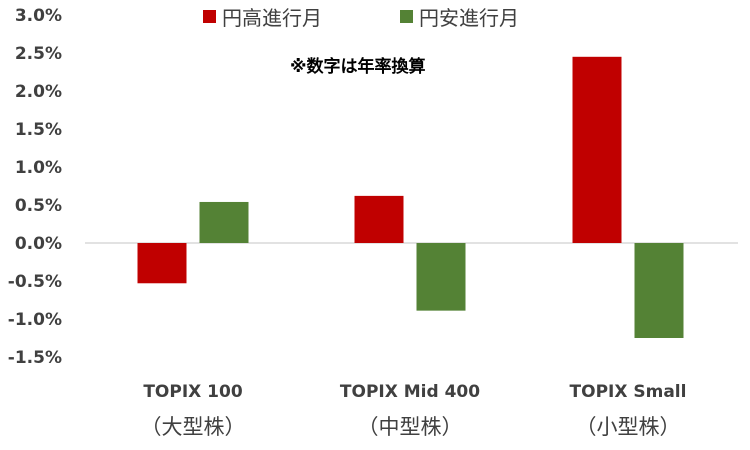 Image resolution: width=750 pixels, height=450 pixels. I want to click on x-category-label: TOPIX Small, so click(628, 392).